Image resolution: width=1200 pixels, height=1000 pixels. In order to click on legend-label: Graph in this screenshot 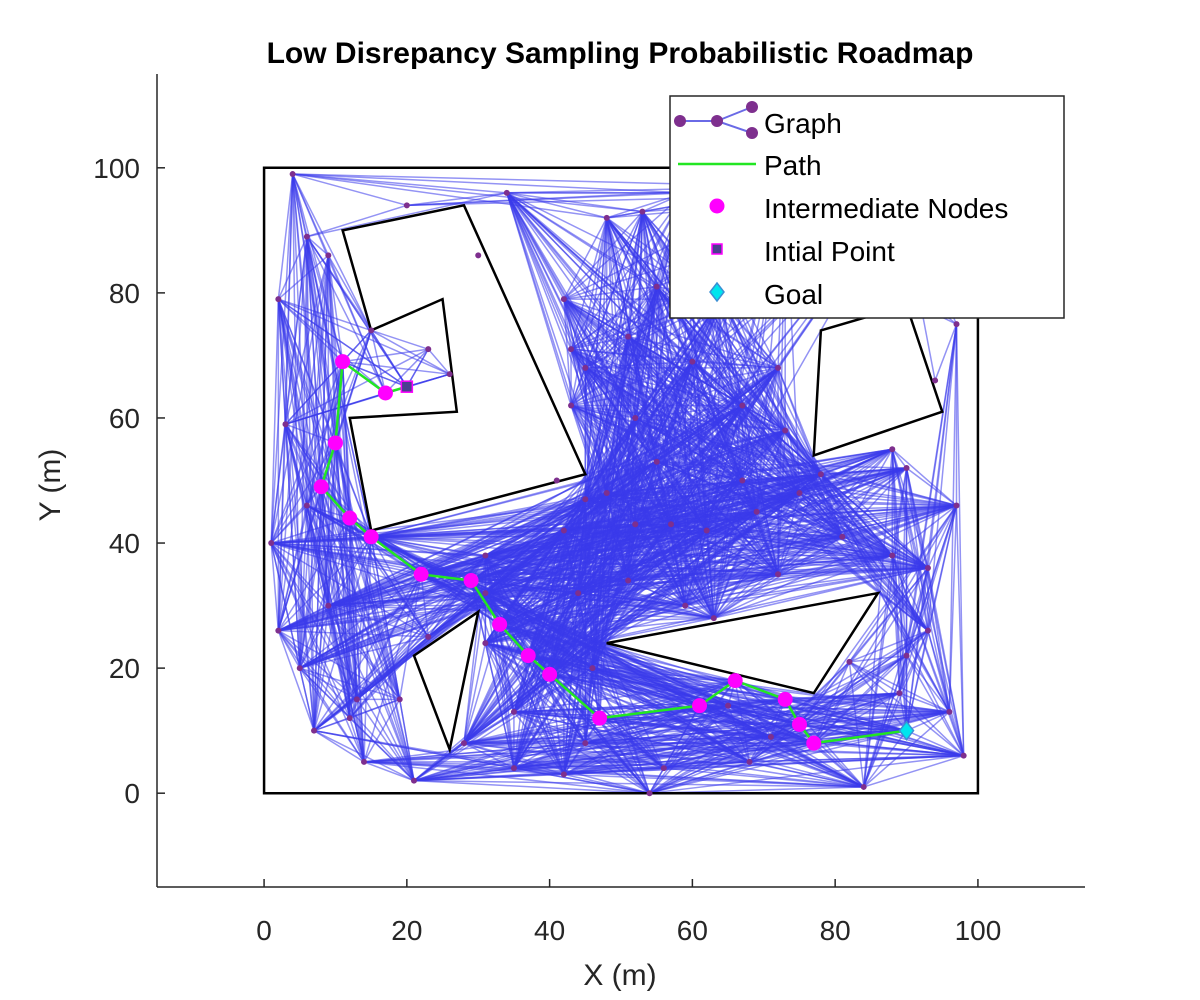, I will do `click(803, 123)`.